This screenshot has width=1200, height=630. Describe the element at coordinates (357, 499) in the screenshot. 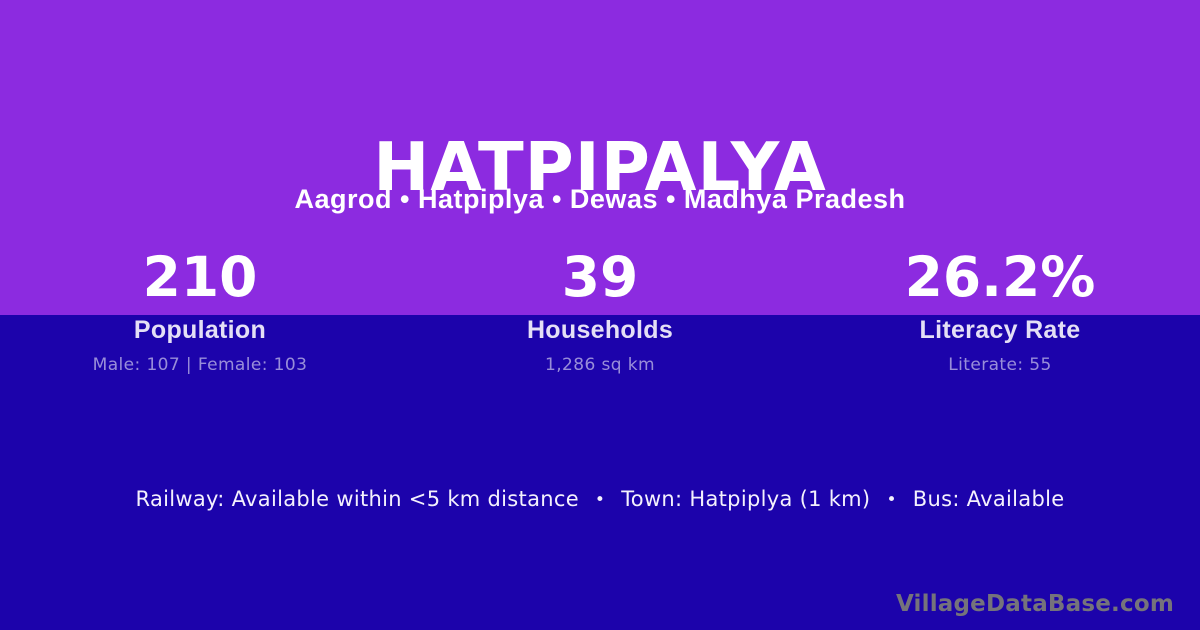

I see `railway-info: Railway: Available within <5 km distance` at that location.